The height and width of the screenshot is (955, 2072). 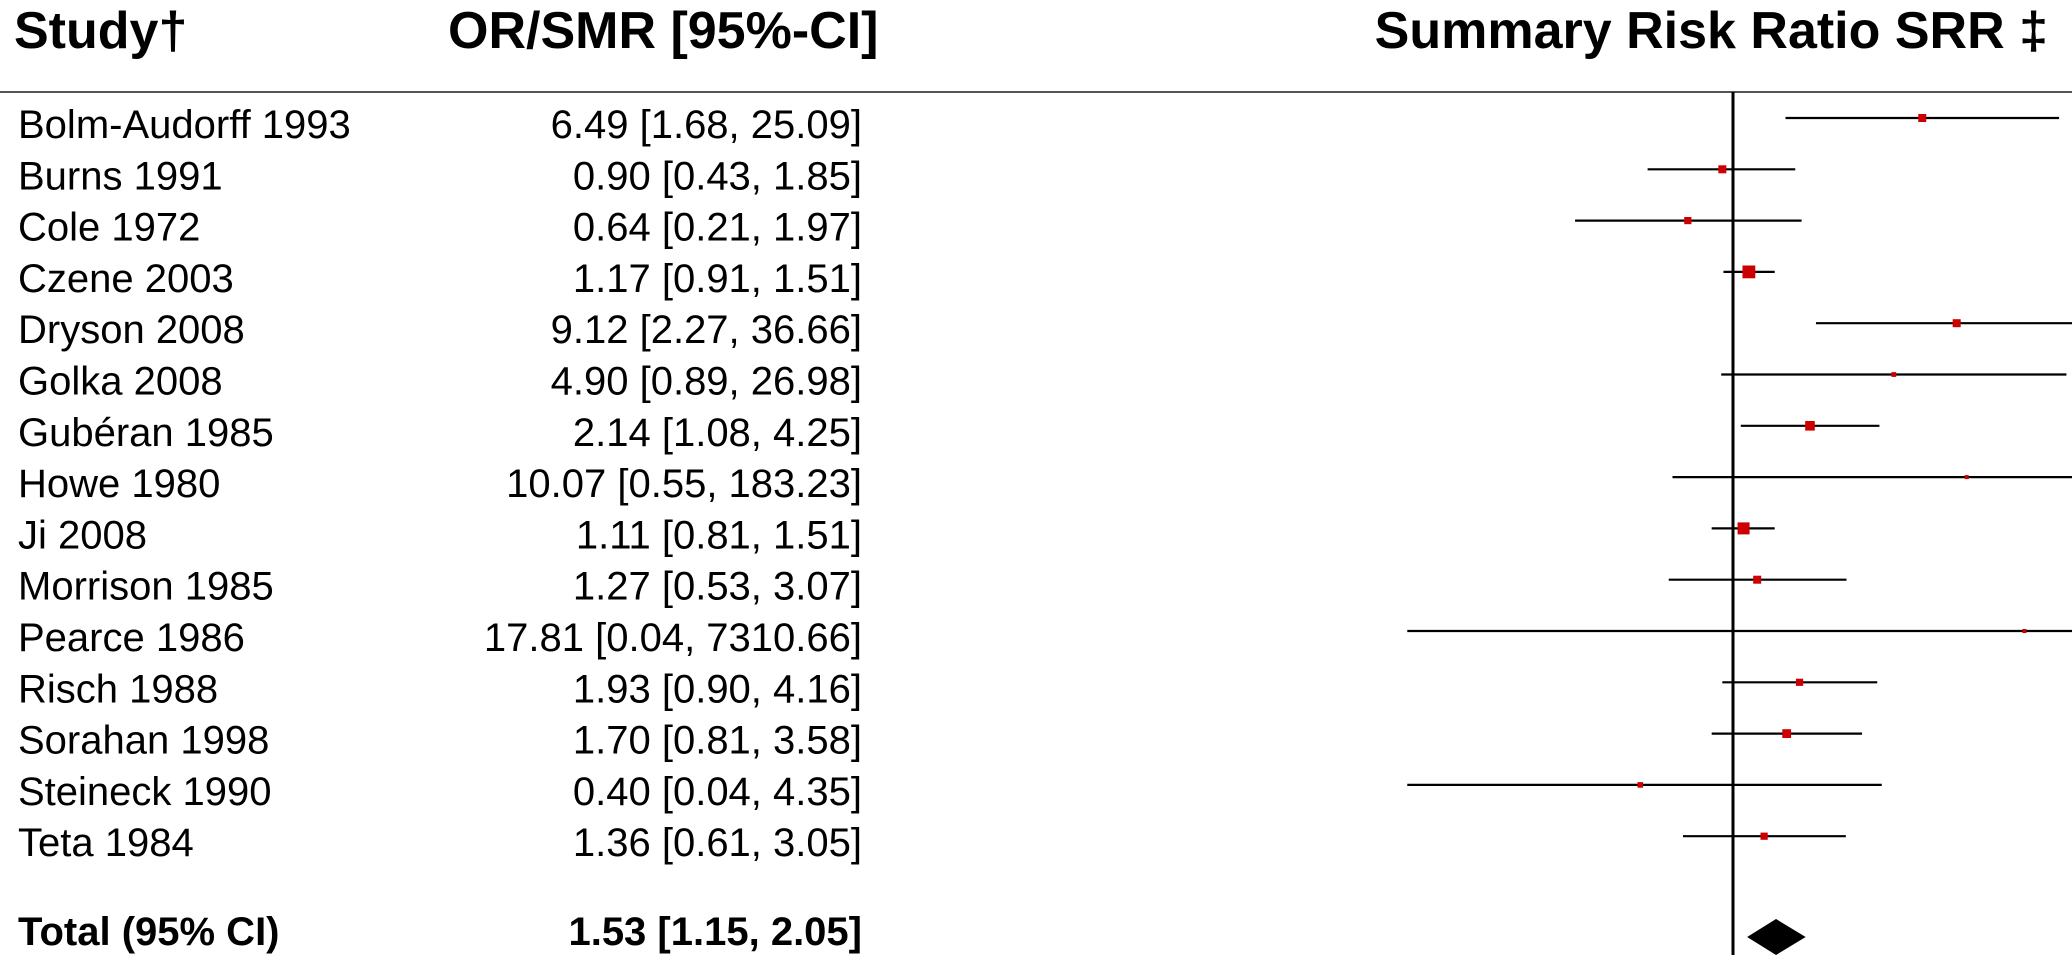 What do you see at coordinates (896, 279) in the screenshot?
I see `study-row: Czene 2003 1.17 [0.91, 1.51]` at bounding box center [896, 279].